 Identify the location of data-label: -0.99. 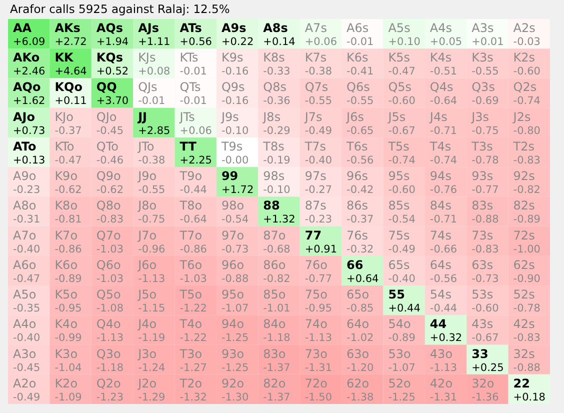
(68, 338).